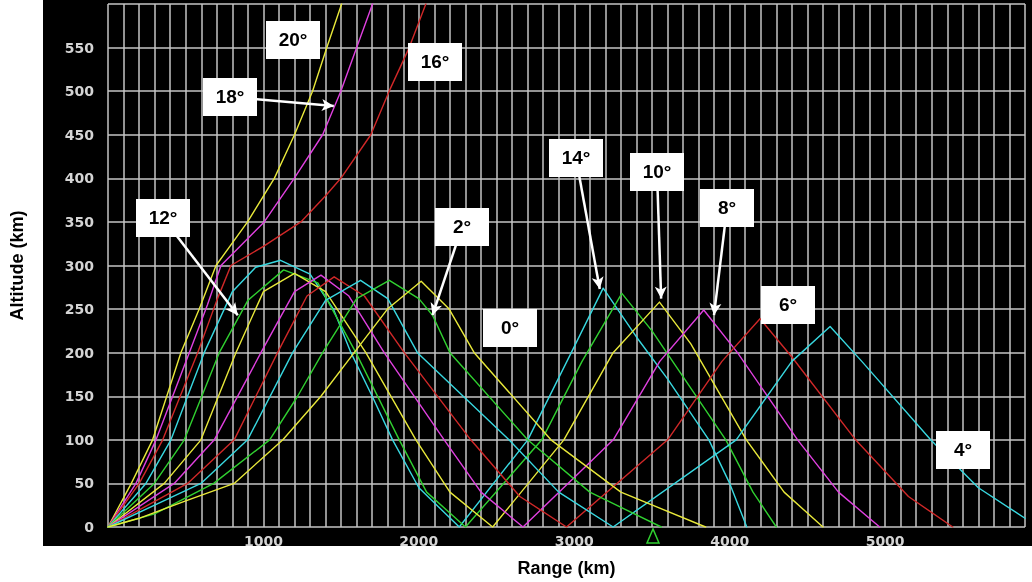 The image size is (1032, 582). Describe the element at coordinates (419, 541) in the screenshot. I see `x-tick-label: 2000` at that location.